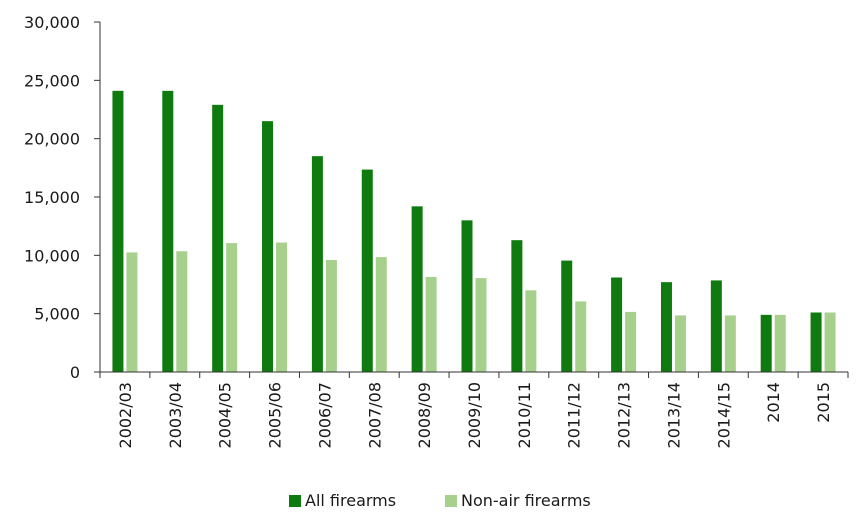  Describe the element at coordinates (773, 402) in the screenshot. I see `x-category-label: 2014` at that location.